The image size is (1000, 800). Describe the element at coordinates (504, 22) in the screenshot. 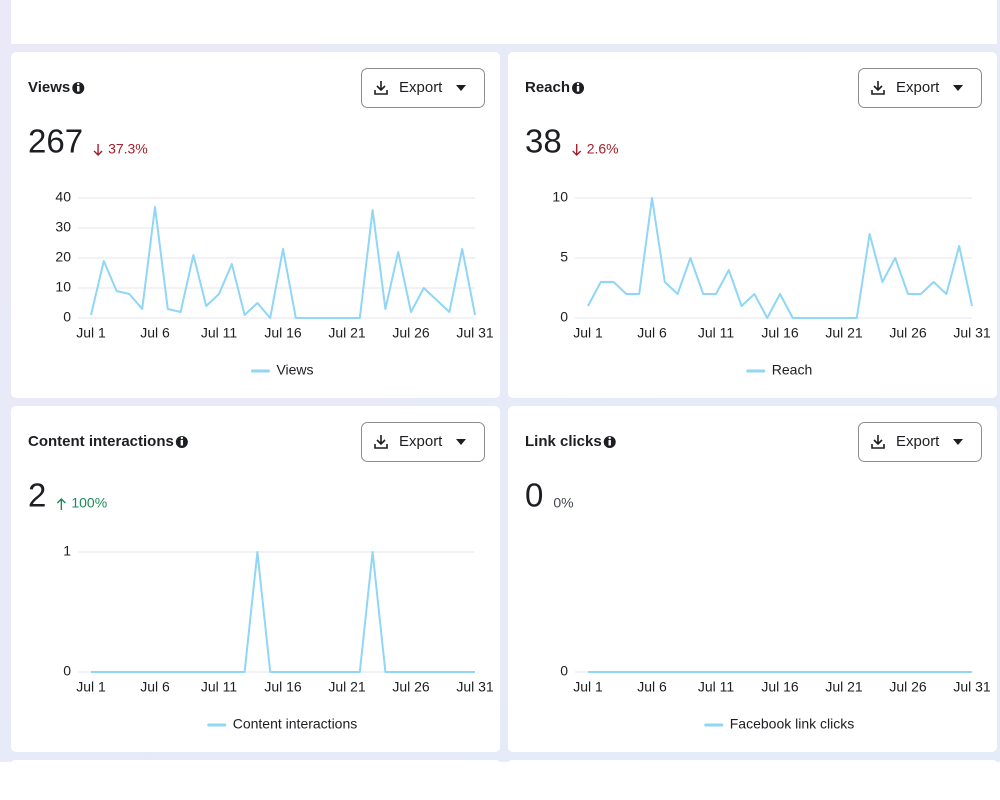

I see `top-card` at that location.